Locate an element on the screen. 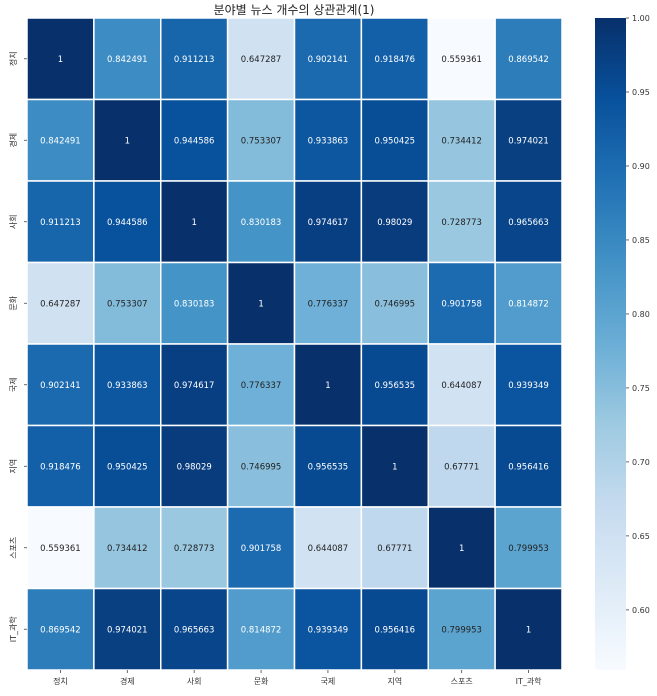 This screenshot has height=696, width=657. cell-value-label: 0.956416 is located at coordinates (395, 630).